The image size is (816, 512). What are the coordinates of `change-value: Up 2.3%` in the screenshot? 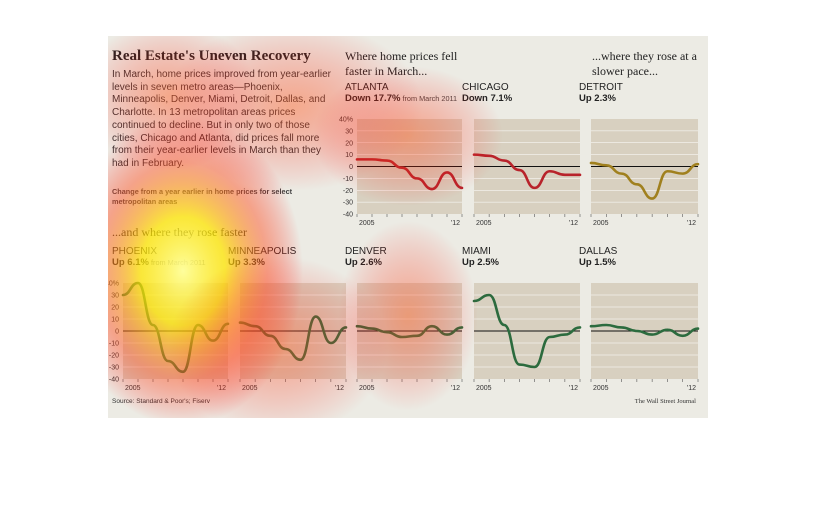 It's located at (601, 98).